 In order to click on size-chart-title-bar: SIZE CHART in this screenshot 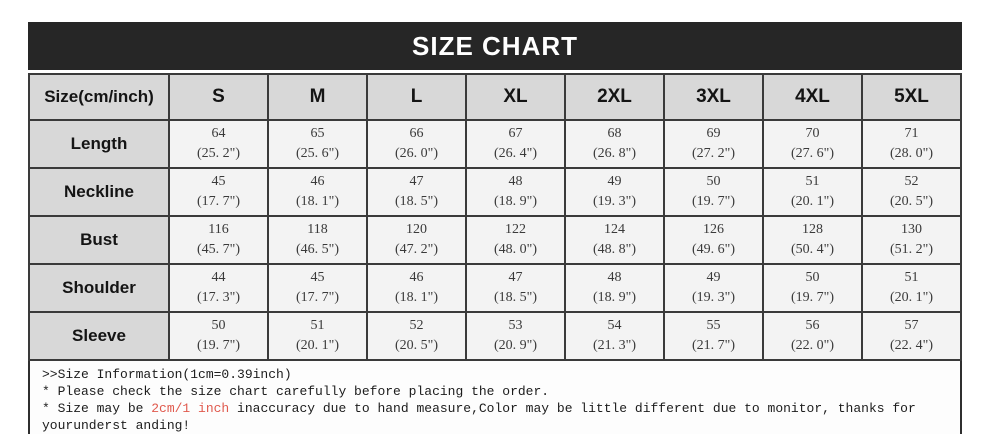, I will do `click(495, 46)`.